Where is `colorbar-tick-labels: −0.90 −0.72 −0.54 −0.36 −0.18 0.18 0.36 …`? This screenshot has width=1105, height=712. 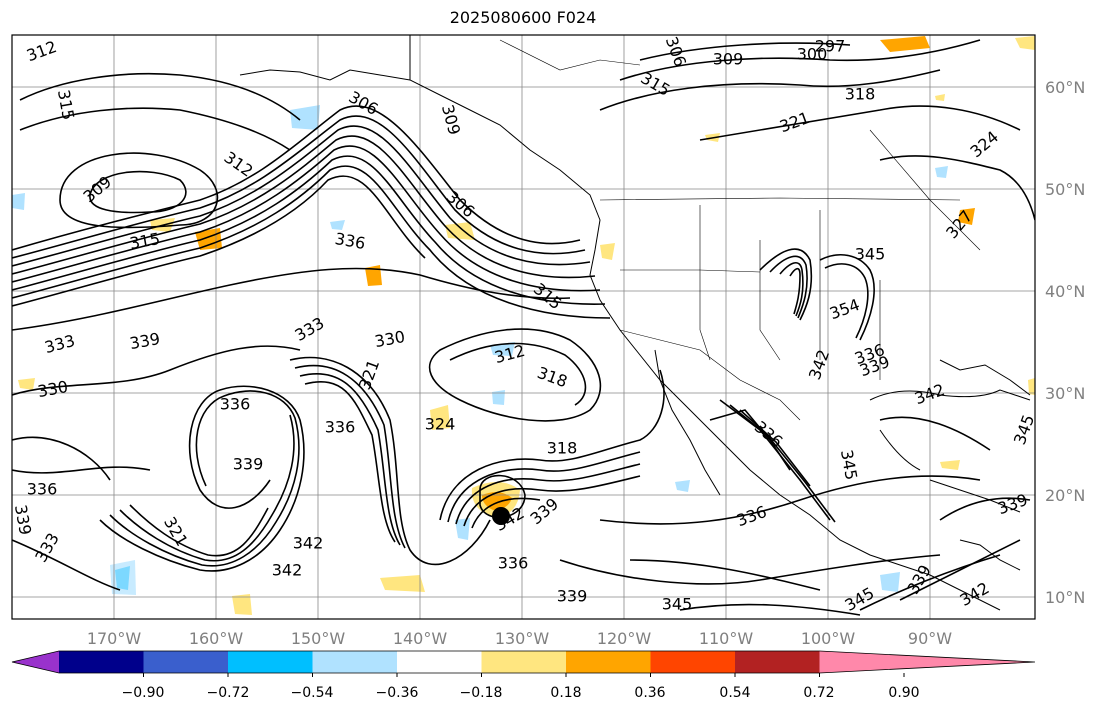 colorbar-tick-labels: −0.90 −0.72 −0.54 −0.36 −0.18 0.18 0.36 … is located at coordinates (521, 693).